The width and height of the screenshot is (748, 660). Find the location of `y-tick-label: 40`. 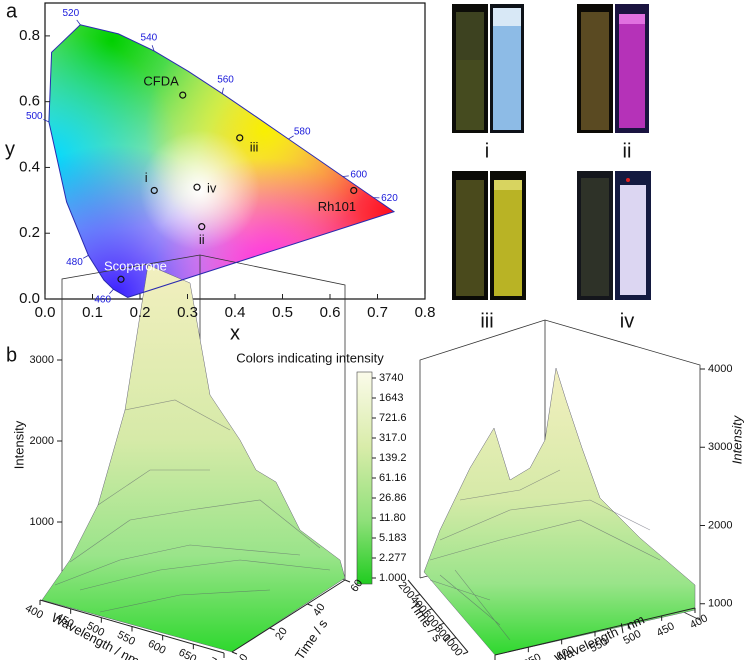

y-tick-label: 40 is located at coordinates (319, 609).